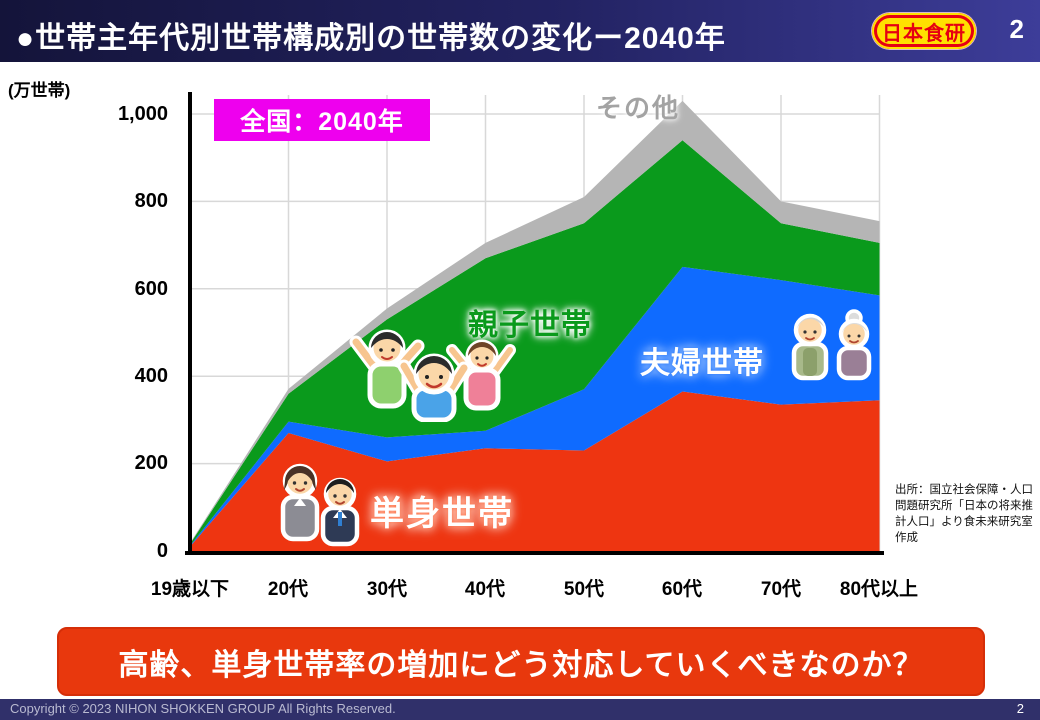  Describe the element at coordinates (831, 345) in the screenshot. I see `elderly-couple-clipart` at that location.